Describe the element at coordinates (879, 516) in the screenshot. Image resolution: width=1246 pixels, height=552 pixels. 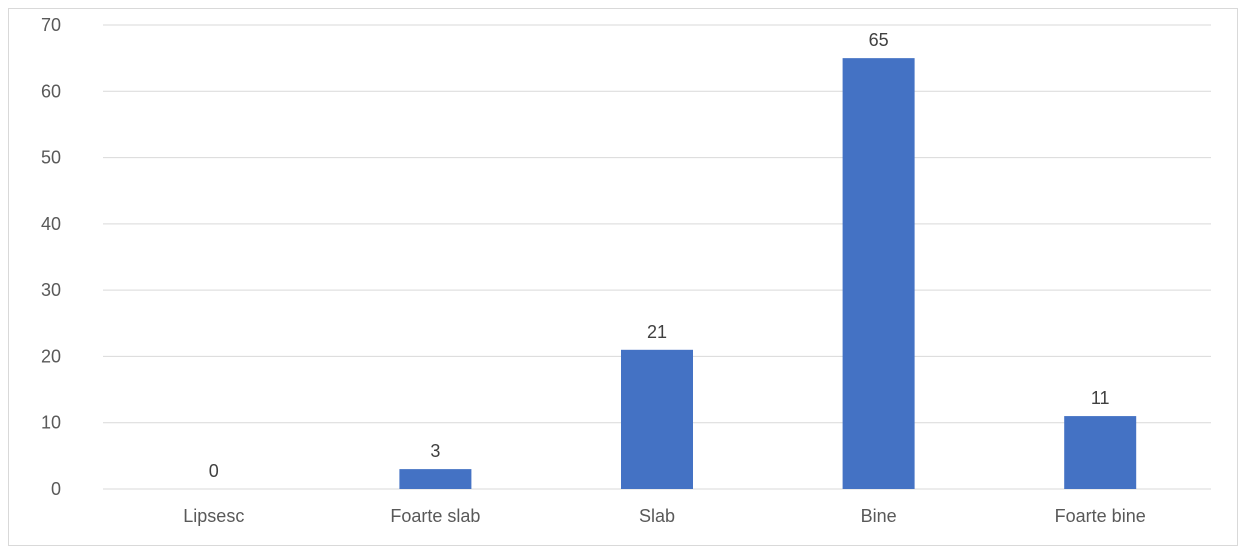
I see `category-label: Bine` at that location.